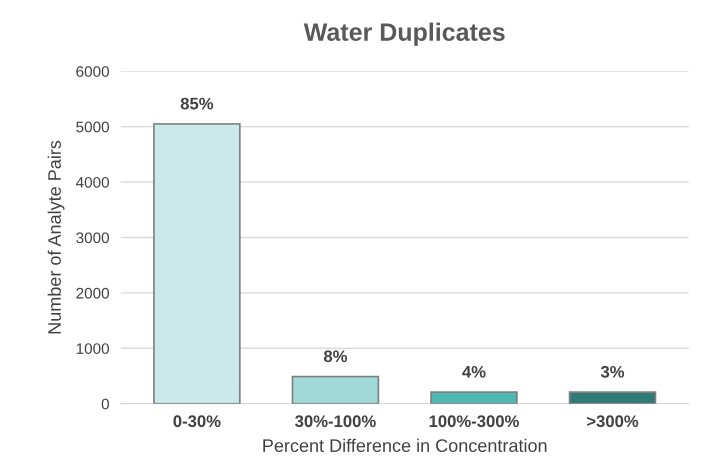 The height and width of the screenshot is (475, 710). Describe the element at coordinates (105, 404) in the screenshot. I see `y-tick-label: 0` at that location.